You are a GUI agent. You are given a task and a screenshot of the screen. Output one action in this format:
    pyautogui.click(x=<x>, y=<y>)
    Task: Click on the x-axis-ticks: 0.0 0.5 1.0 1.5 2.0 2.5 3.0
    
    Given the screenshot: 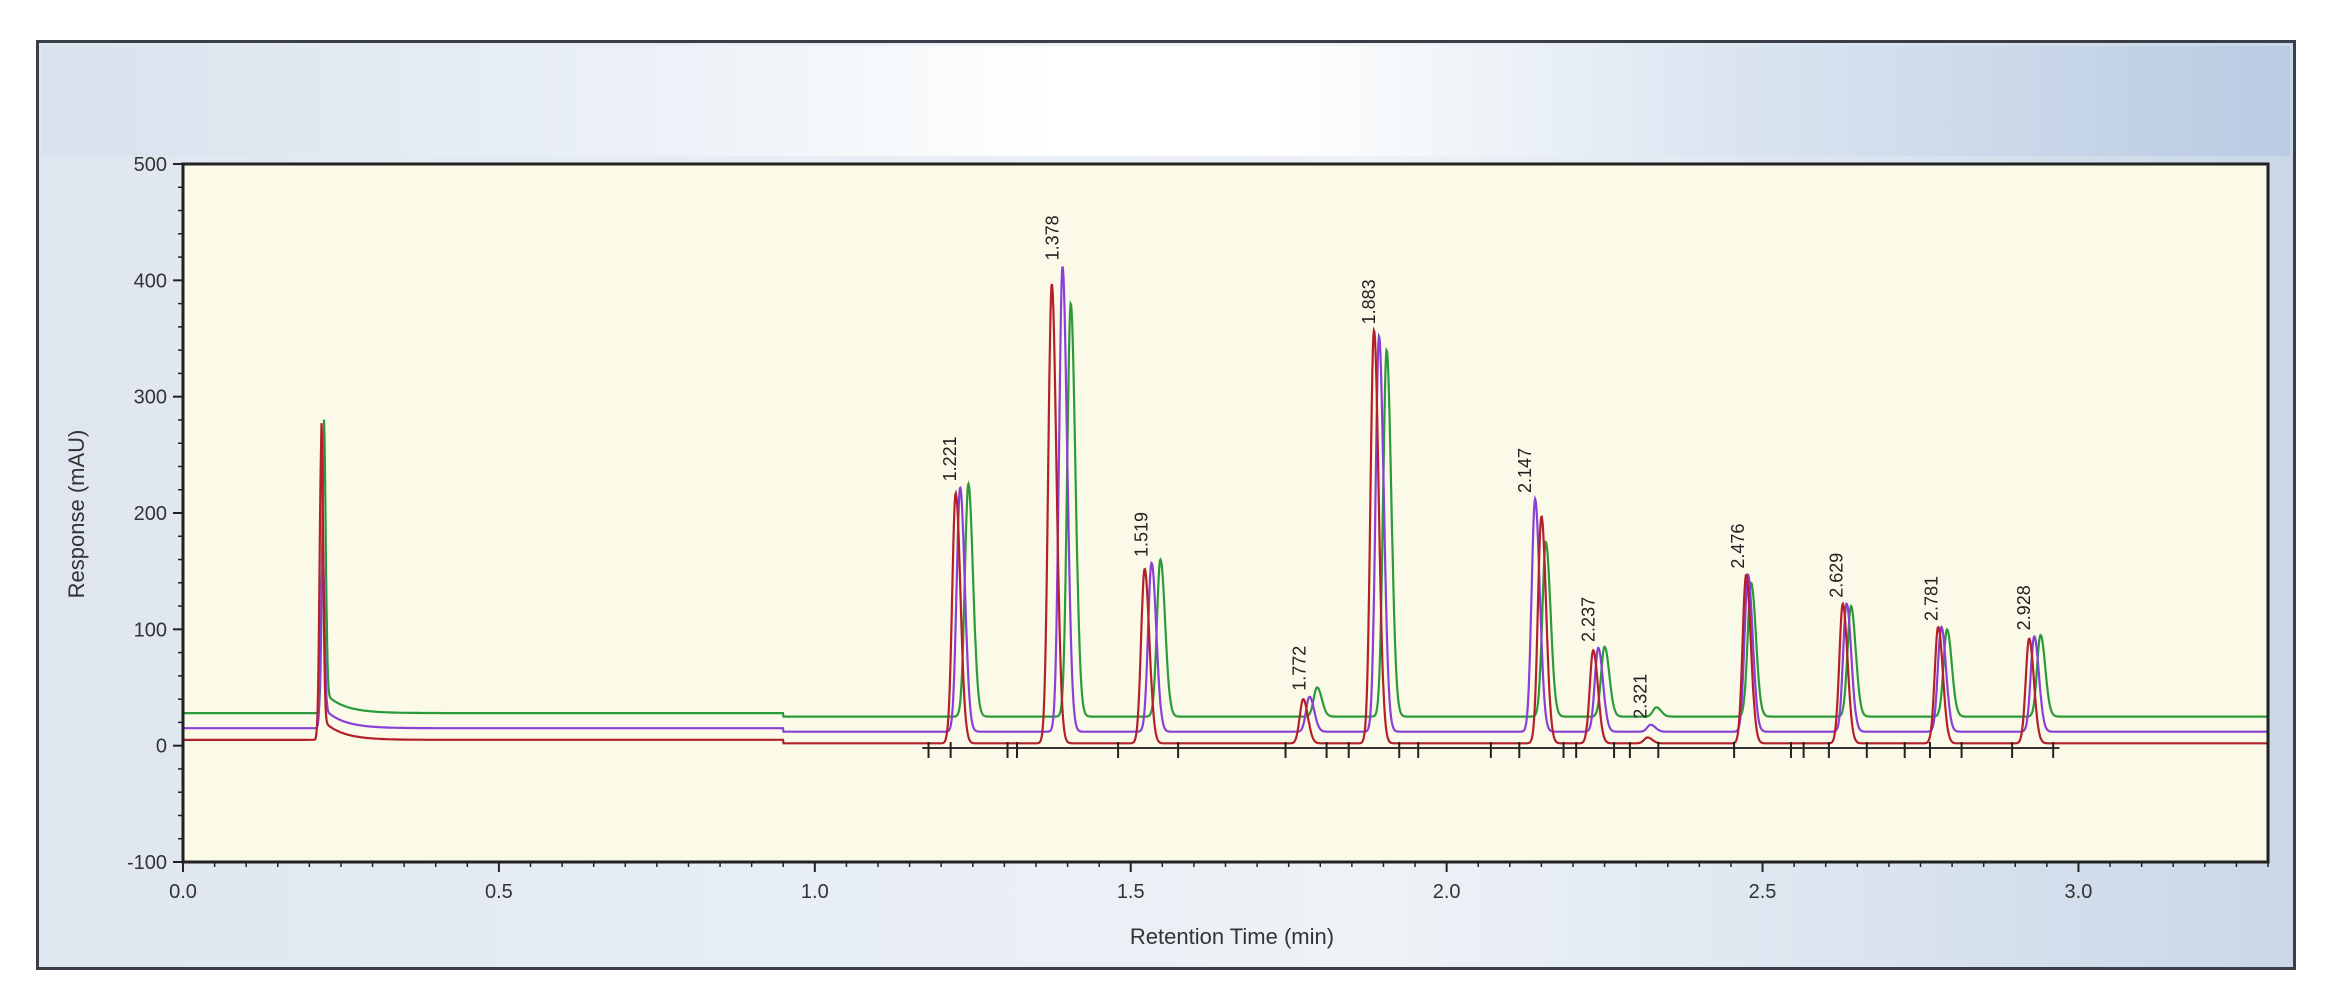 What is the action you would take?
    pyautogui.click(x=1219, y=882)
    